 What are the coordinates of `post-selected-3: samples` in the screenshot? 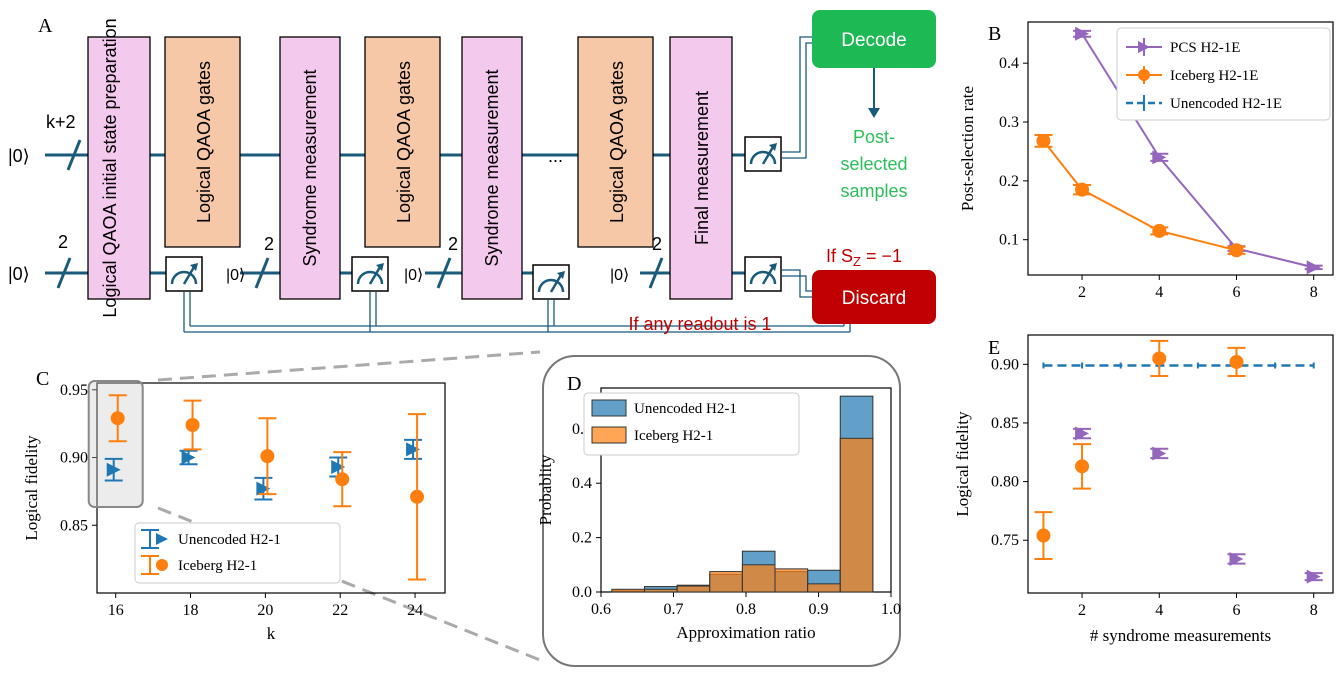 It's located at (873, 191).